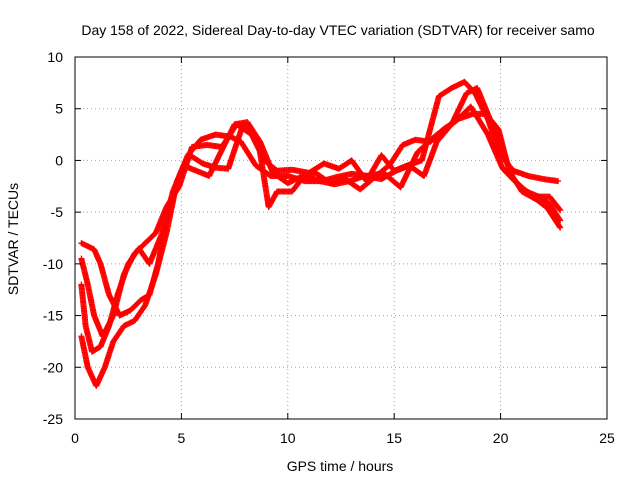 The image size is (640, 480). I want to click on y-tick-label: -20, so click(53, 367).